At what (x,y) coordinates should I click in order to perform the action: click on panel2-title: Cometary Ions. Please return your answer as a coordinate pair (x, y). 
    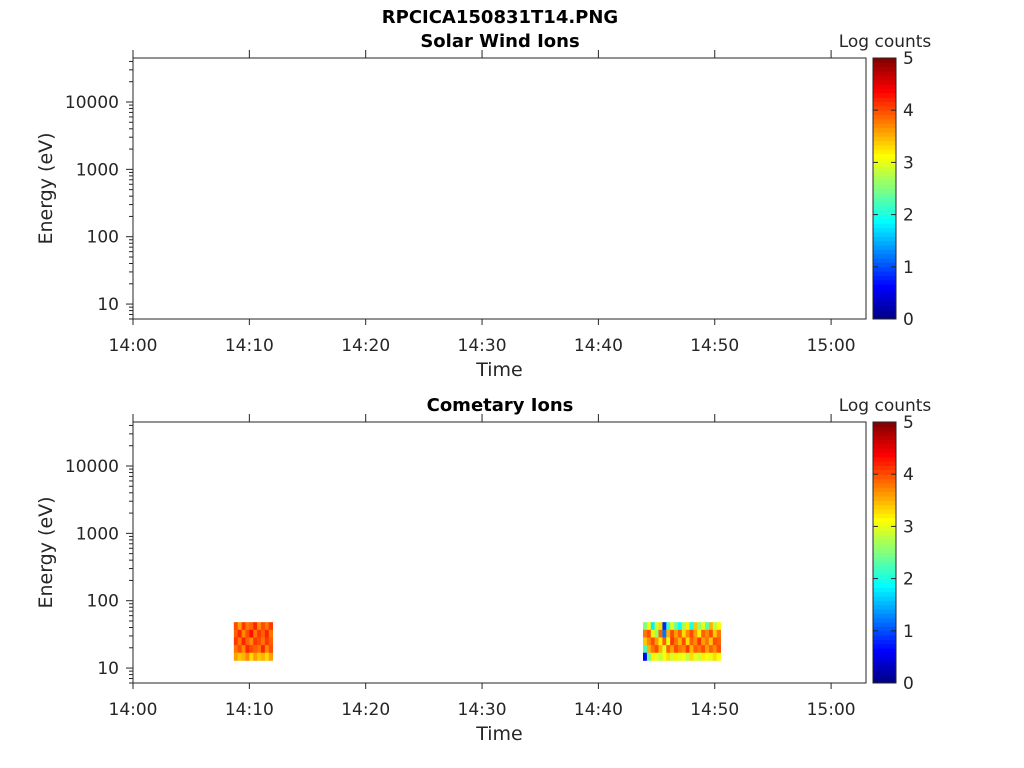
    Looking at the image, I should click on (500, 405).